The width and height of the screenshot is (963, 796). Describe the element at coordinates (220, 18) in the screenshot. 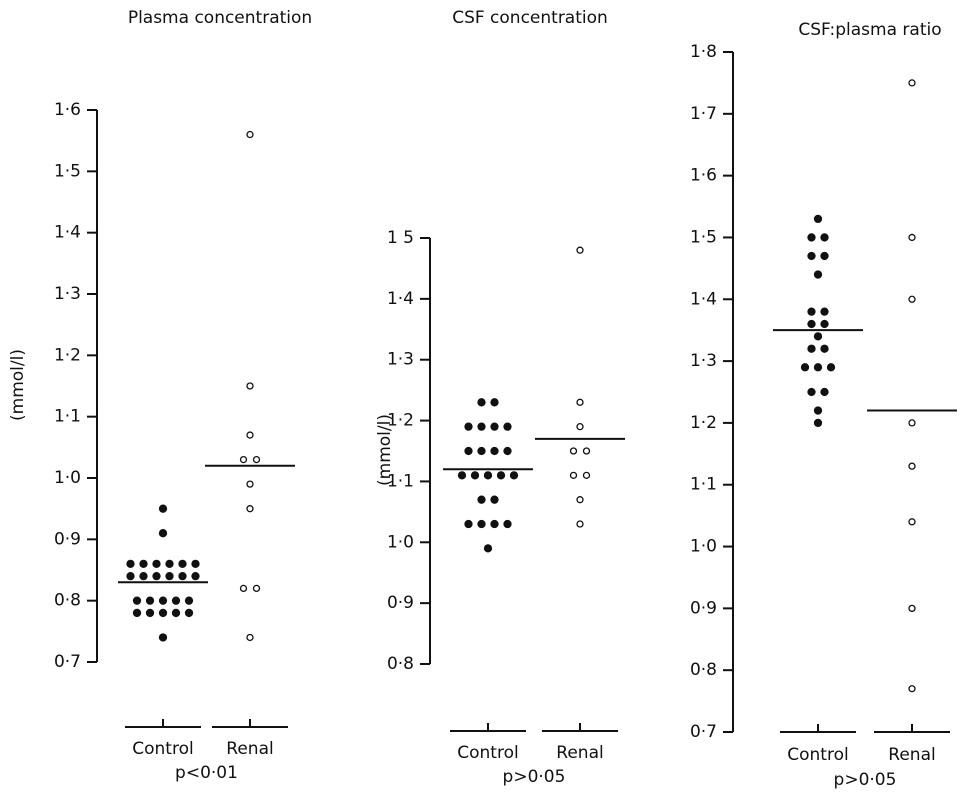

I see `chart-title: Plasma concentration` at that location.